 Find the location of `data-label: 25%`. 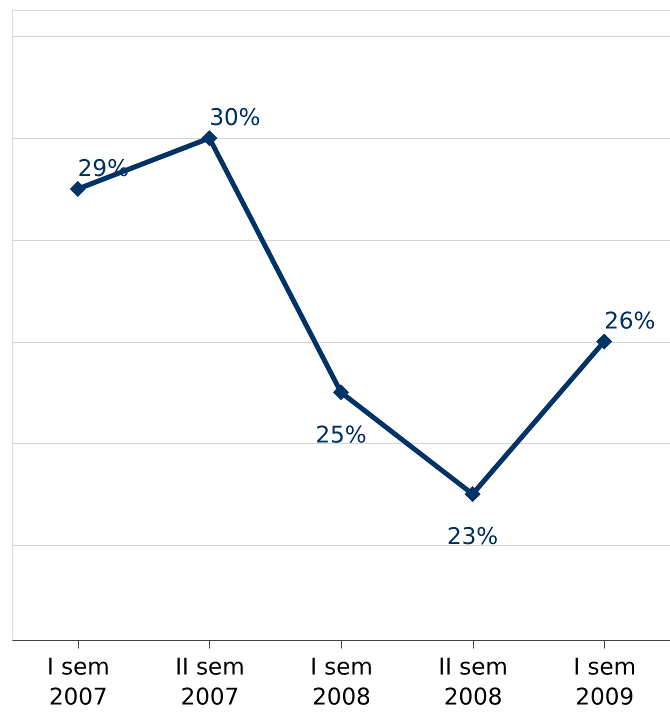

data-label: 25% is located at coordinates (341, 435).